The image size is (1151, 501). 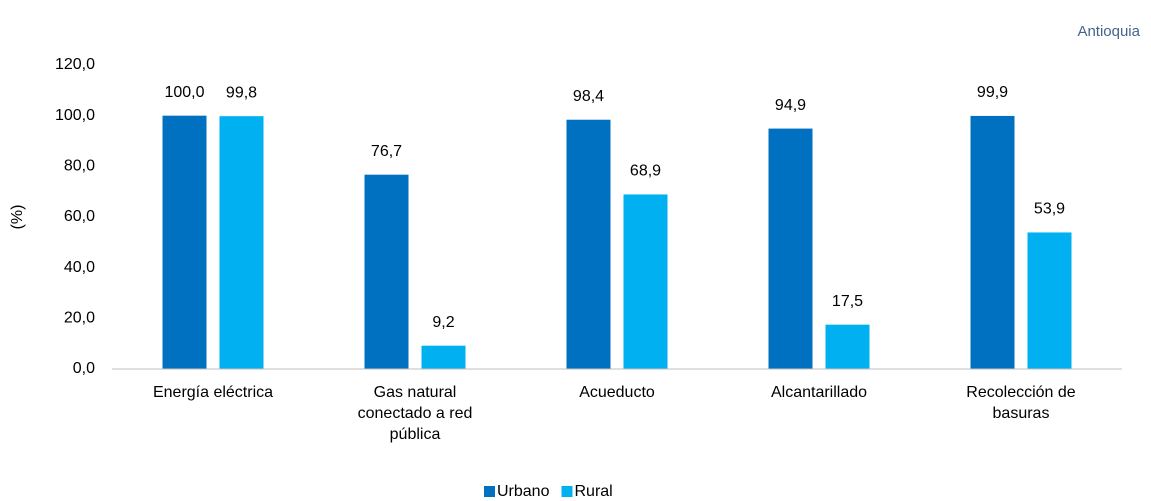 What do you see at coordinates (523, 491) in the screenshot?
I see `legend-label: Urbano` at bounding box center [523, 491].